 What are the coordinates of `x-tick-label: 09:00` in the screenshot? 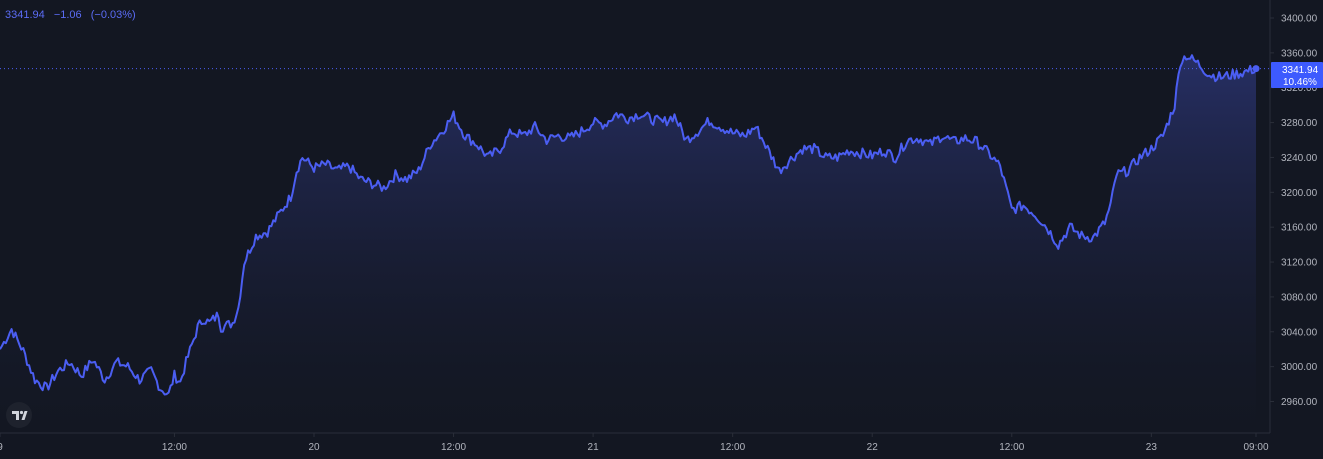 It's located at (1255, 447).